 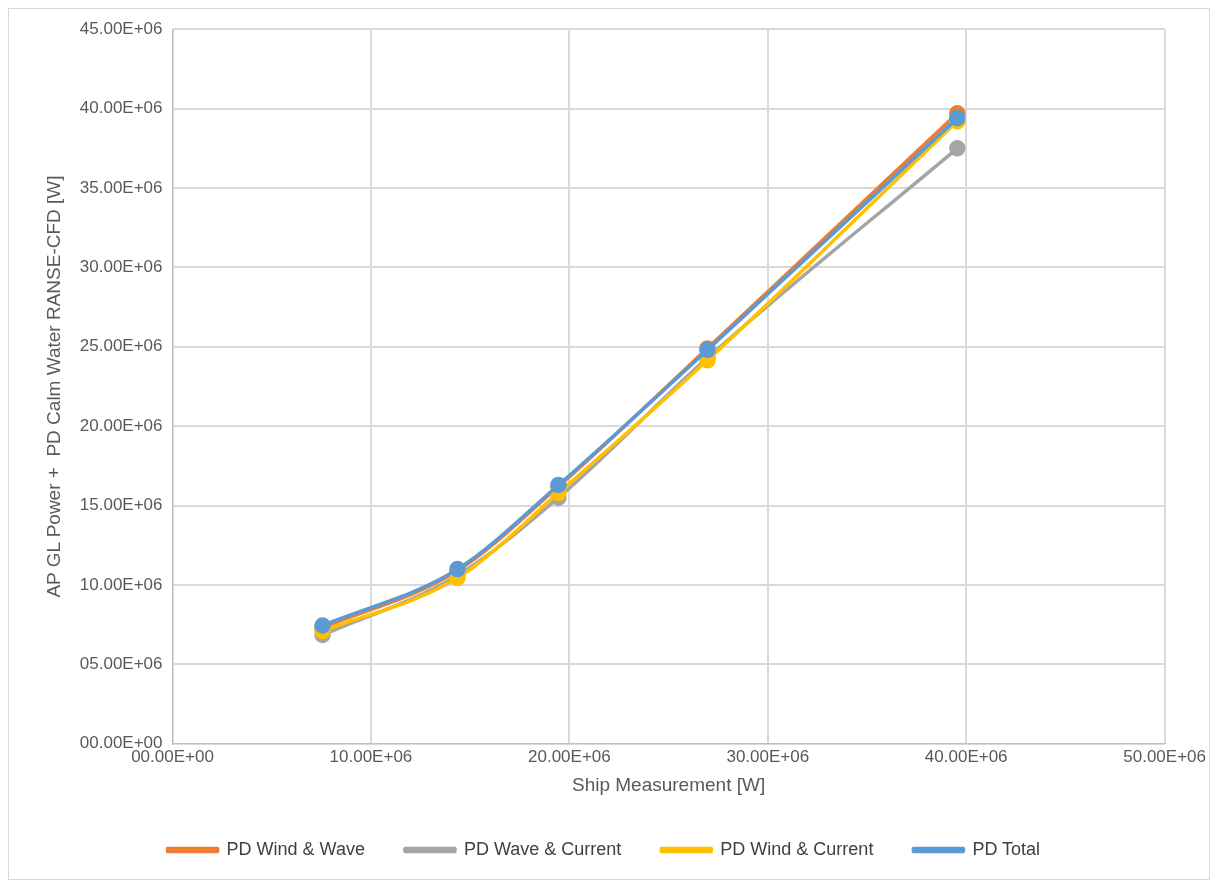 I want to click on x-tick-label: 50.00E+06, so click(x=1164, y=756).